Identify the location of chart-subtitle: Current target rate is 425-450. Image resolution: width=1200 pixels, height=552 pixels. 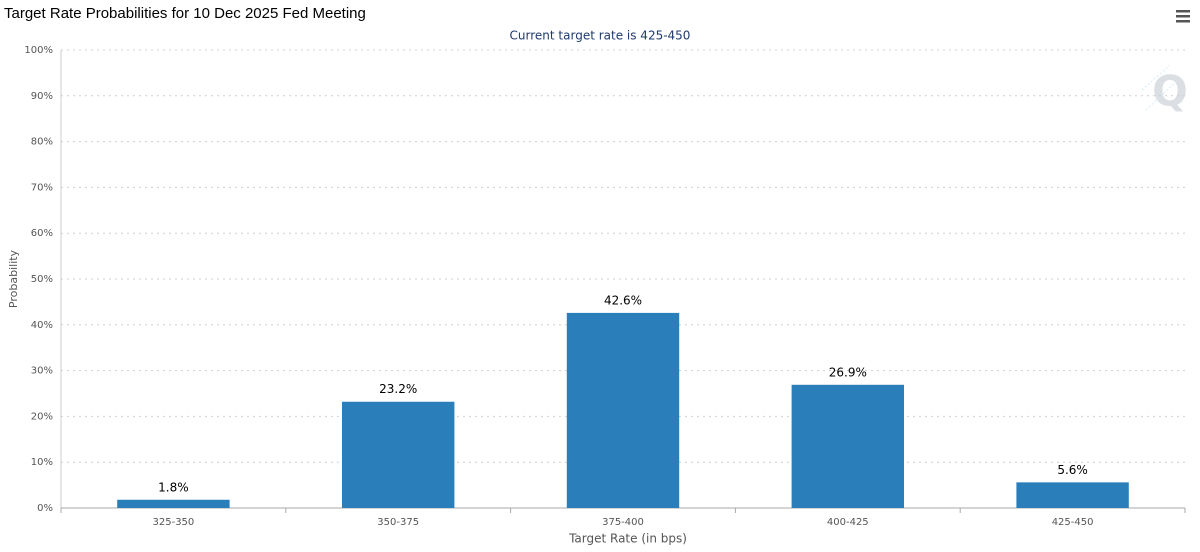
(600, 36).